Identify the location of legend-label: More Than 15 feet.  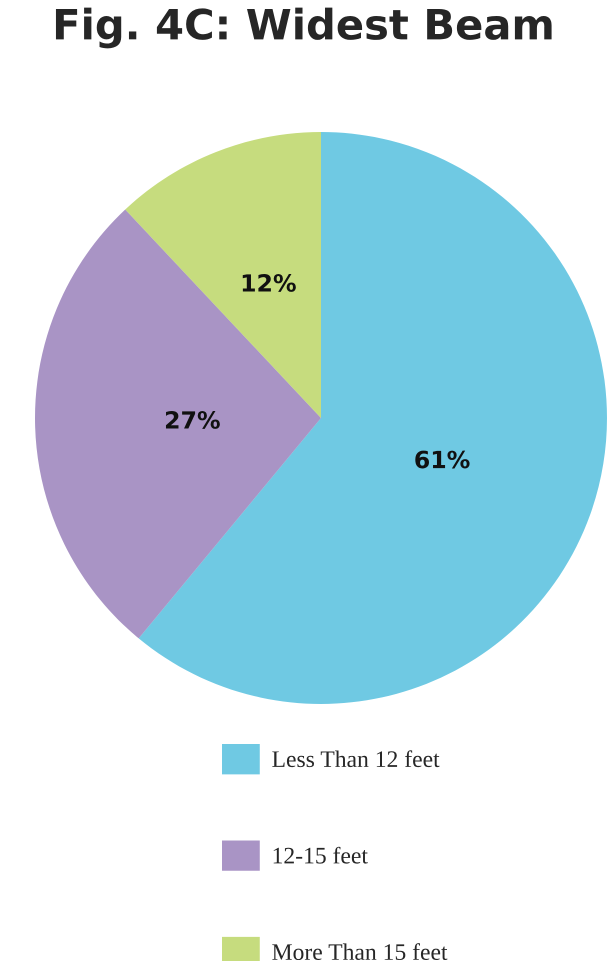
(360, 951).